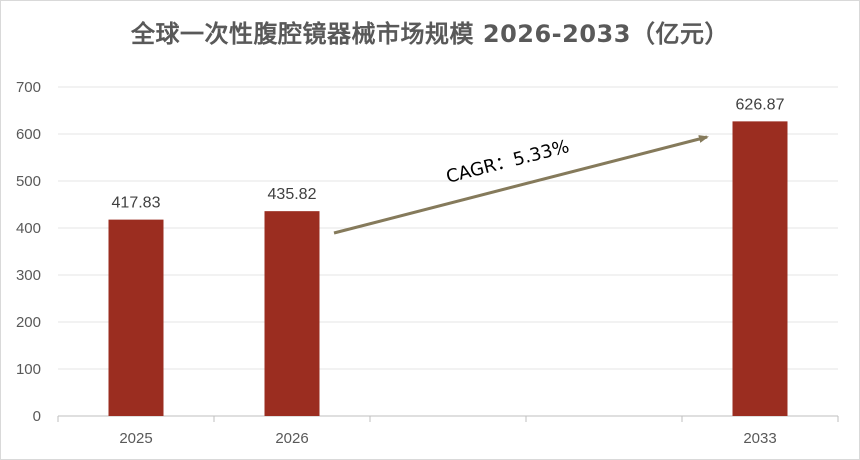  Describe the element at coordinates (28, 322) in the screenshot. I see `y-tick-label: 200` at that location.